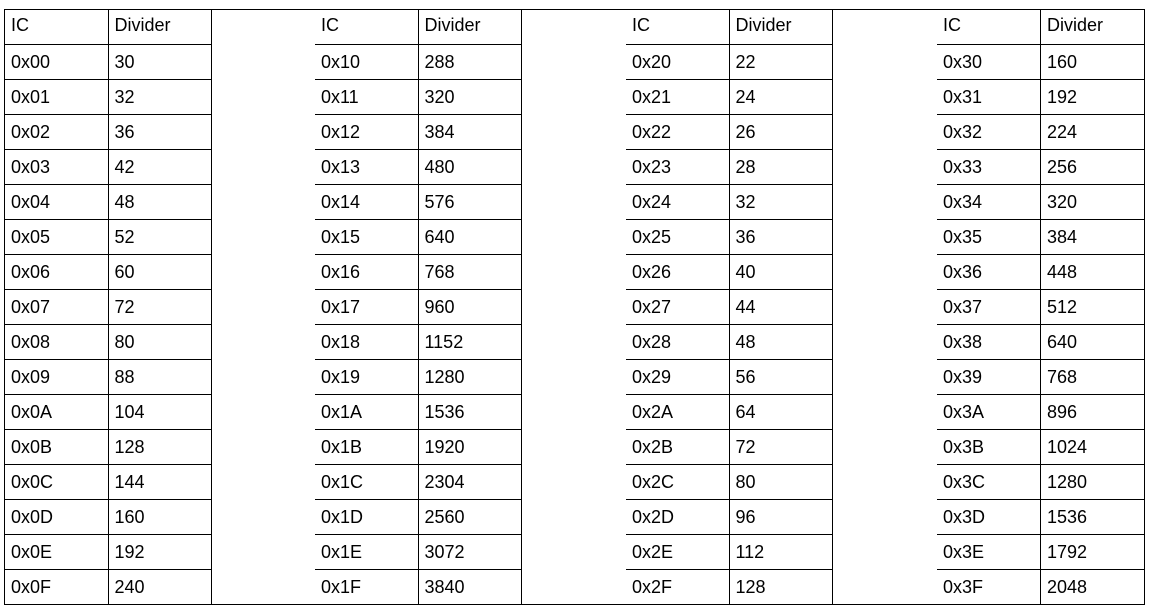 The image size is (1149, 609). I want to click on divider-cell: 48, so click(780, 342).